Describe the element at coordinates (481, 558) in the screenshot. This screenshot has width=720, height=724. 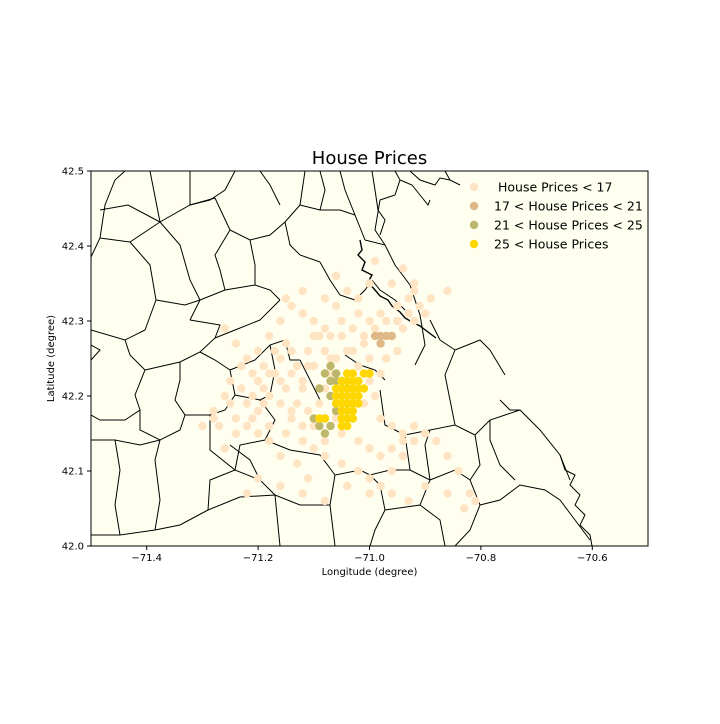
I see `x-tick-label: −70.8` at that location.